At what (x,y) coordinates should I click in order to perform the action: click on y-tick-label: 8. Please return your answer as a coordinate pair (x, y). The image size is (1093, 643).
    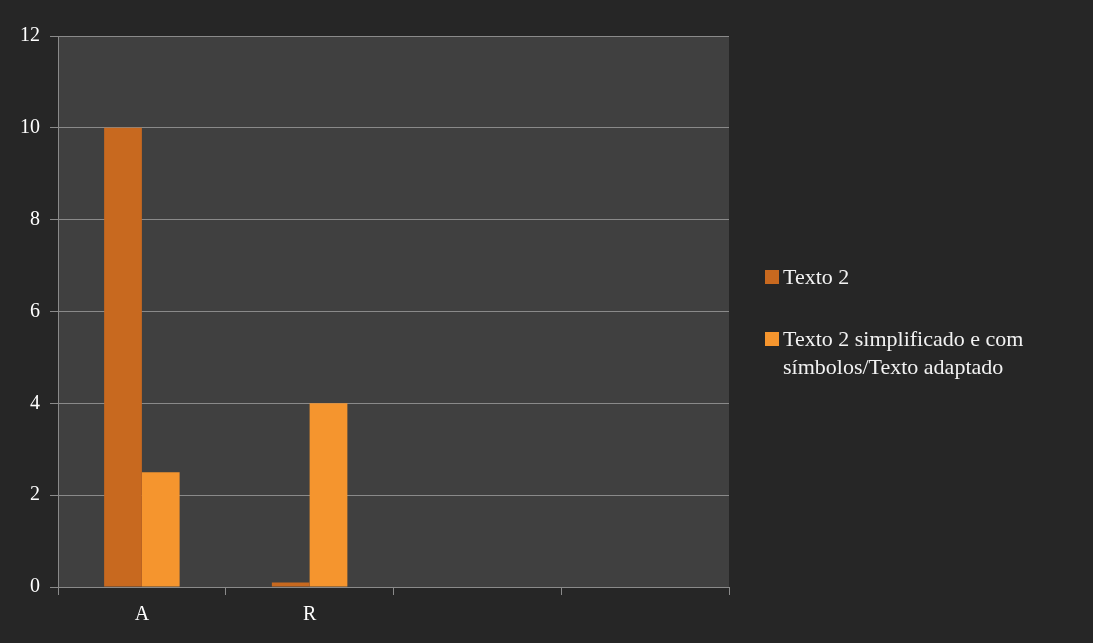
    Looking at the image, I should click on (35, 217).